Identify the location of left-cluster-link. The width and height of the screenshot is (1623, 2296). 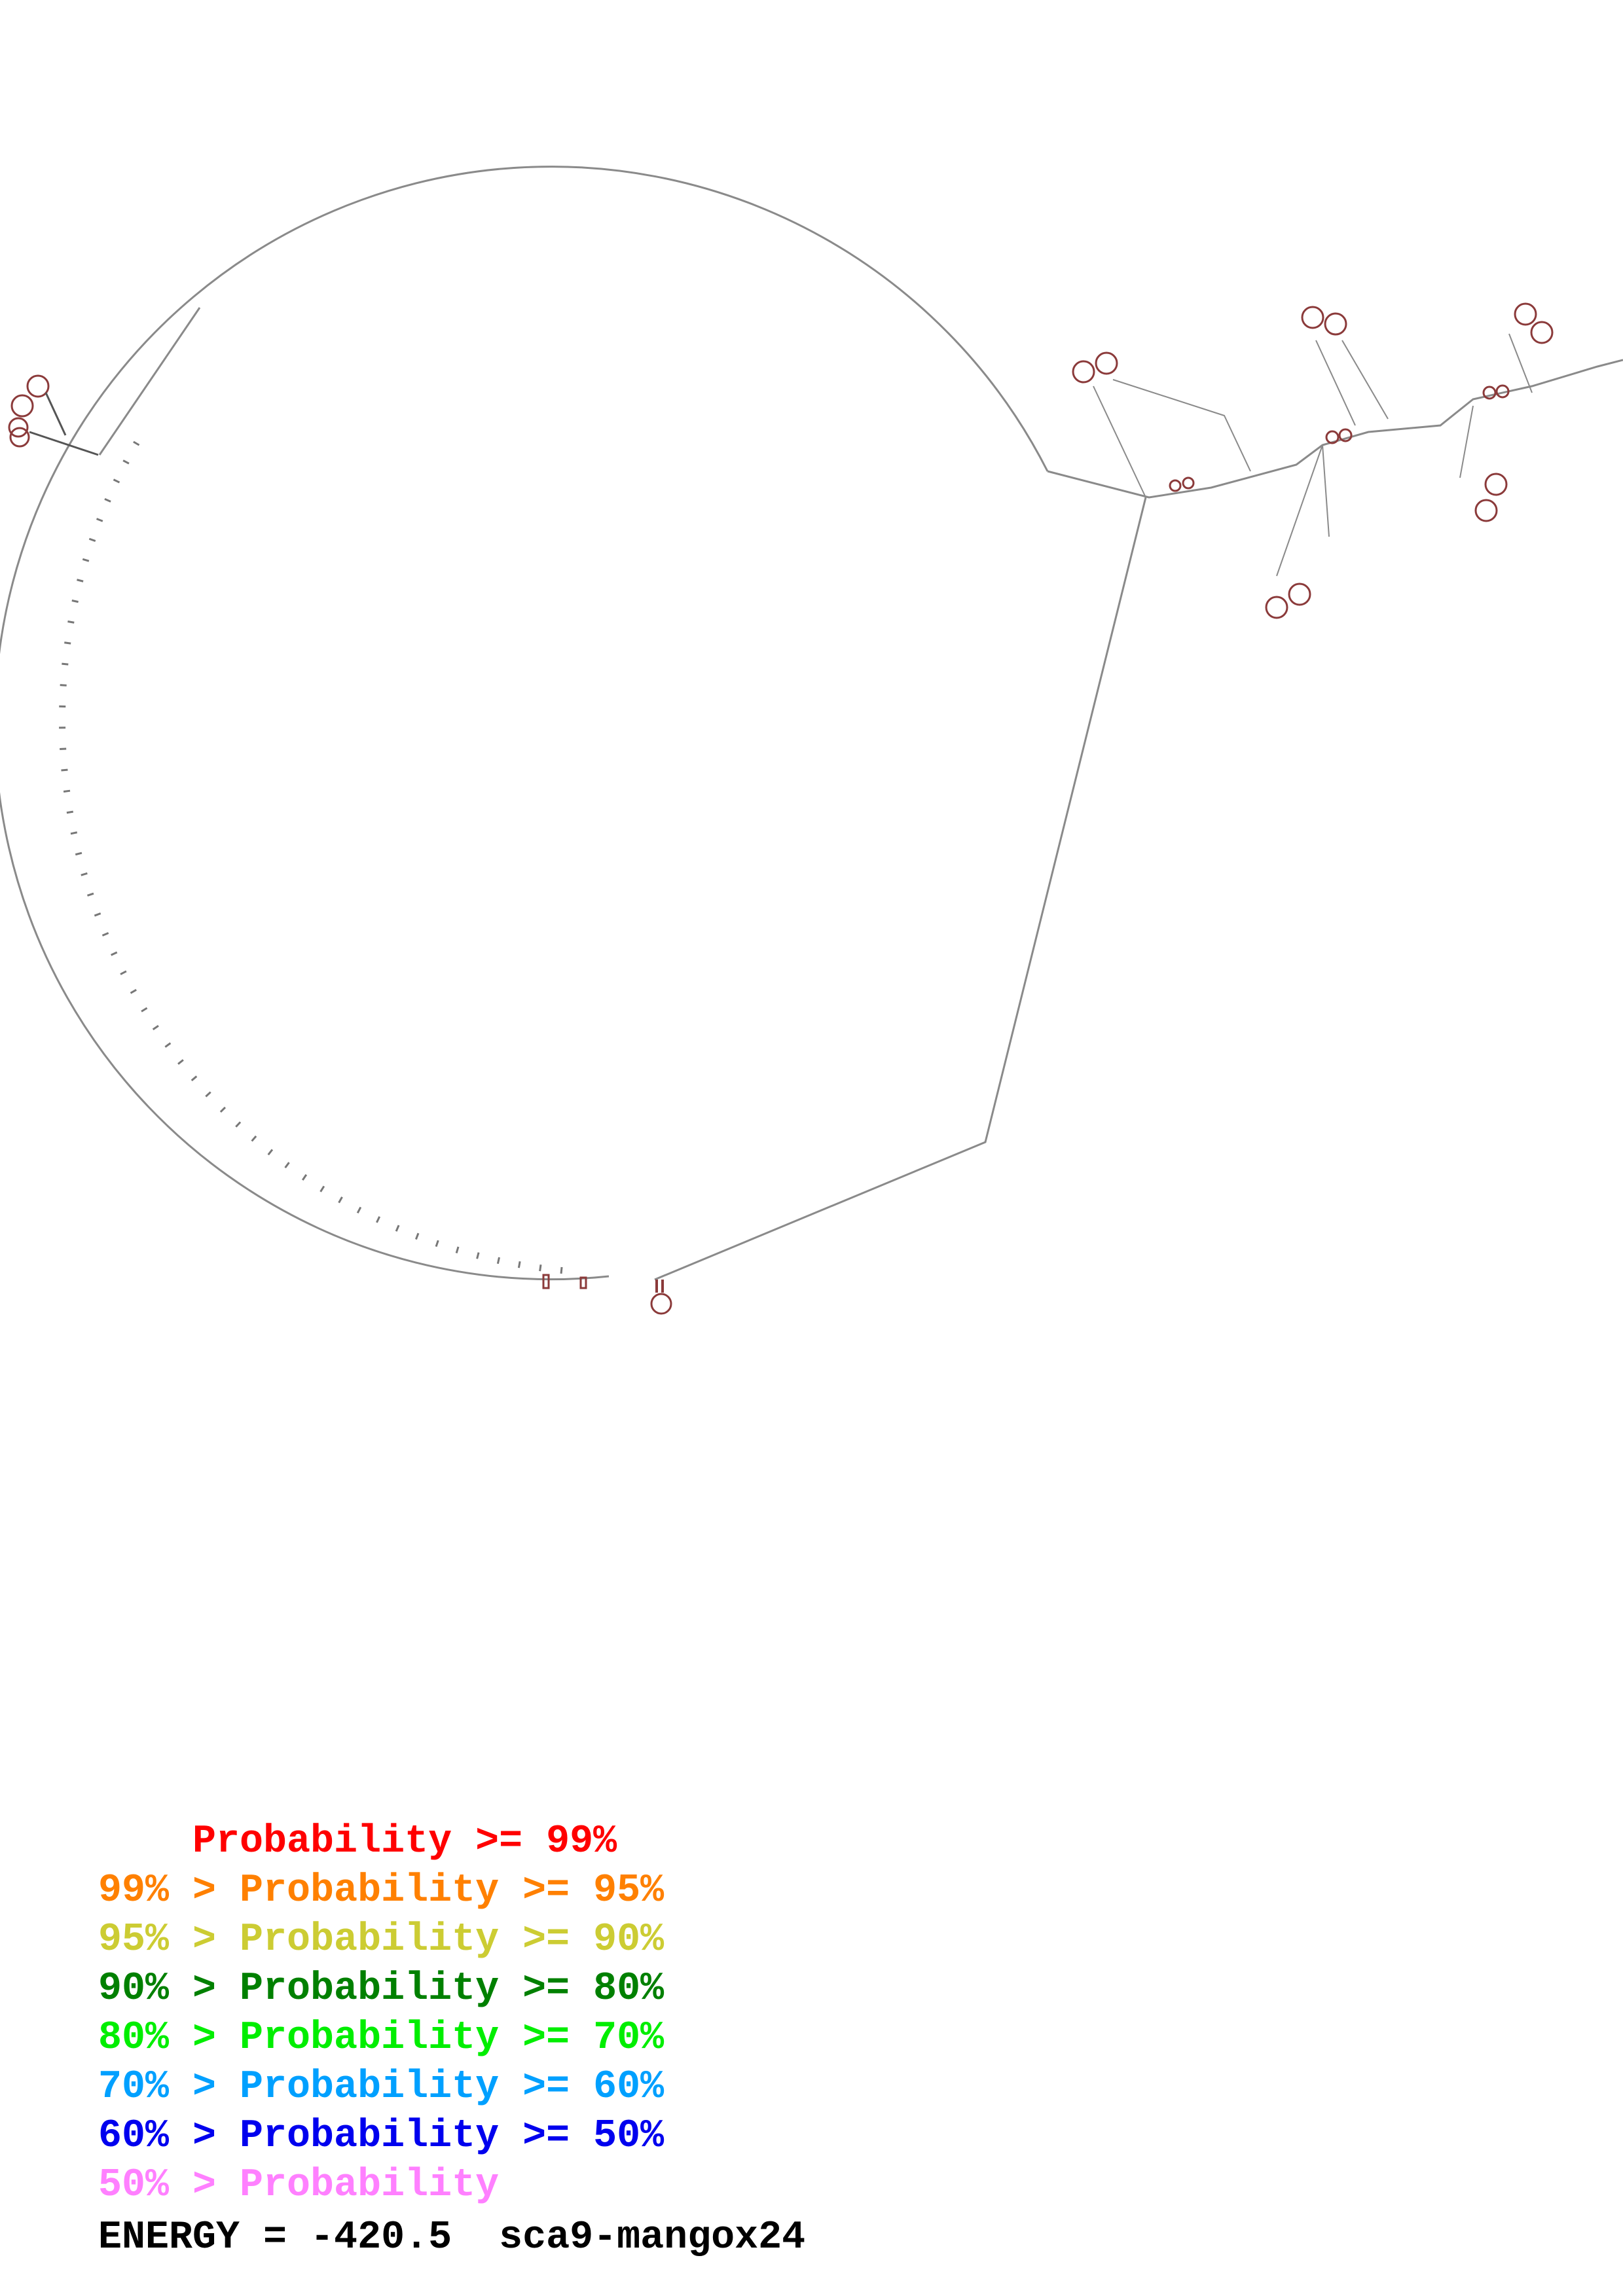
(149, 381).